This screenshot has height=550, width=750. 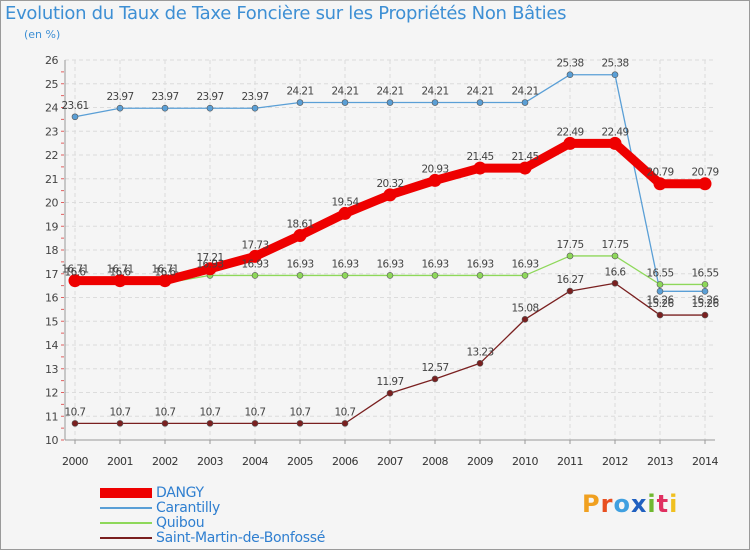 I want to click on x-tick-label: 2013, so click(x=660, y=461).